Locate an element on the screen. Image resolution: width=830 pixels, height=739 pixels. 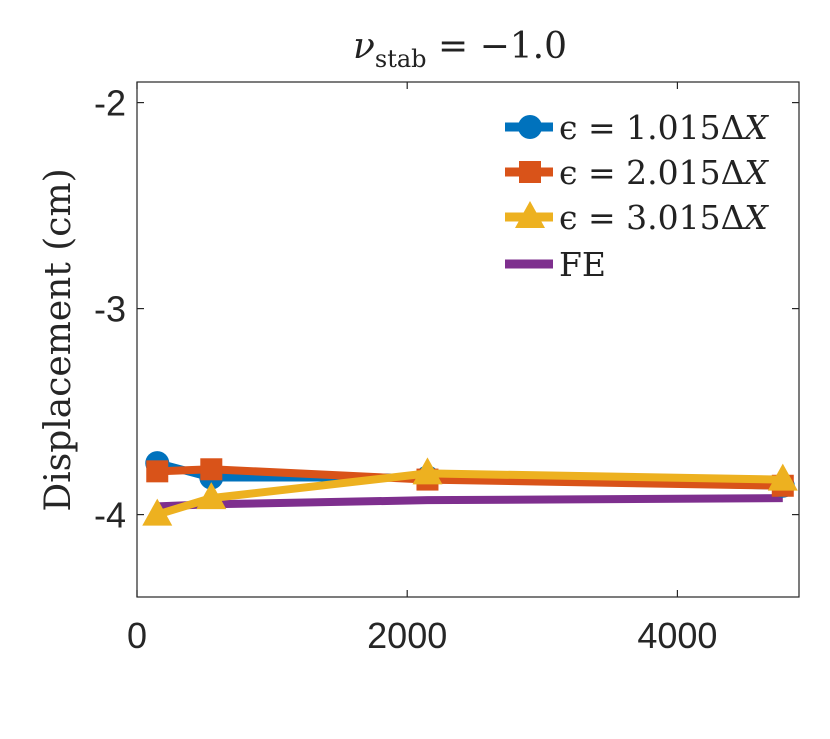
legend-label-4: FE is located at coordinates (582, 264).